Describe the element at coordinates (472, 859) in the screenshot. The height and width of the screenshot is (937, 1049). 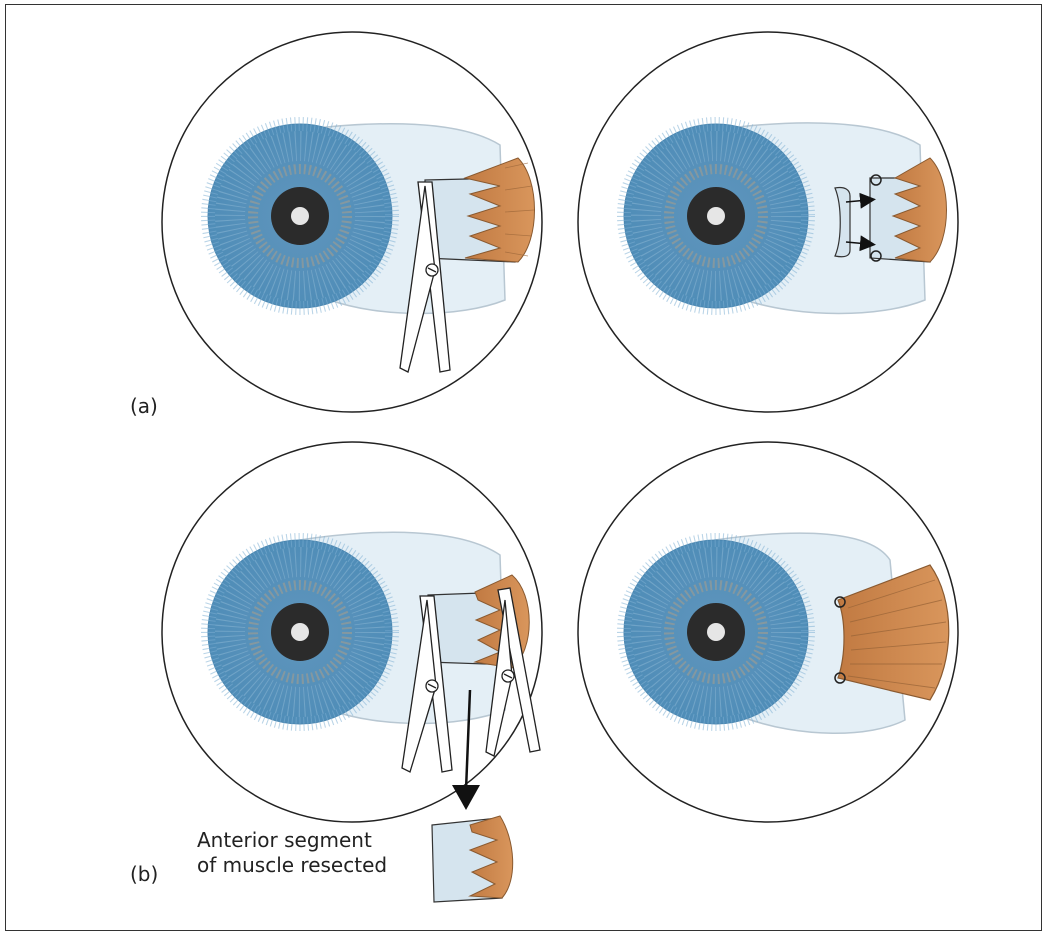
I see `resected-segment` at that location.